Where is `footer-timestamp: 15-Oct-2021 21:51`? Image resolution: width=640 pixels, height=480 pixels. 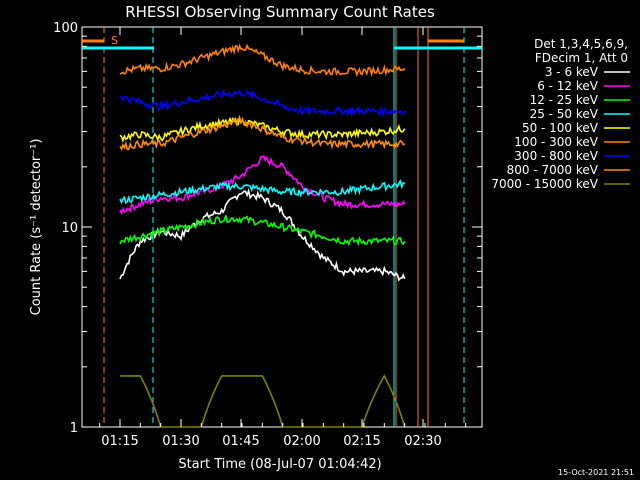
footer-timestamp: 15-Oct-2021 21:51 is located at coordinates (596, 472).